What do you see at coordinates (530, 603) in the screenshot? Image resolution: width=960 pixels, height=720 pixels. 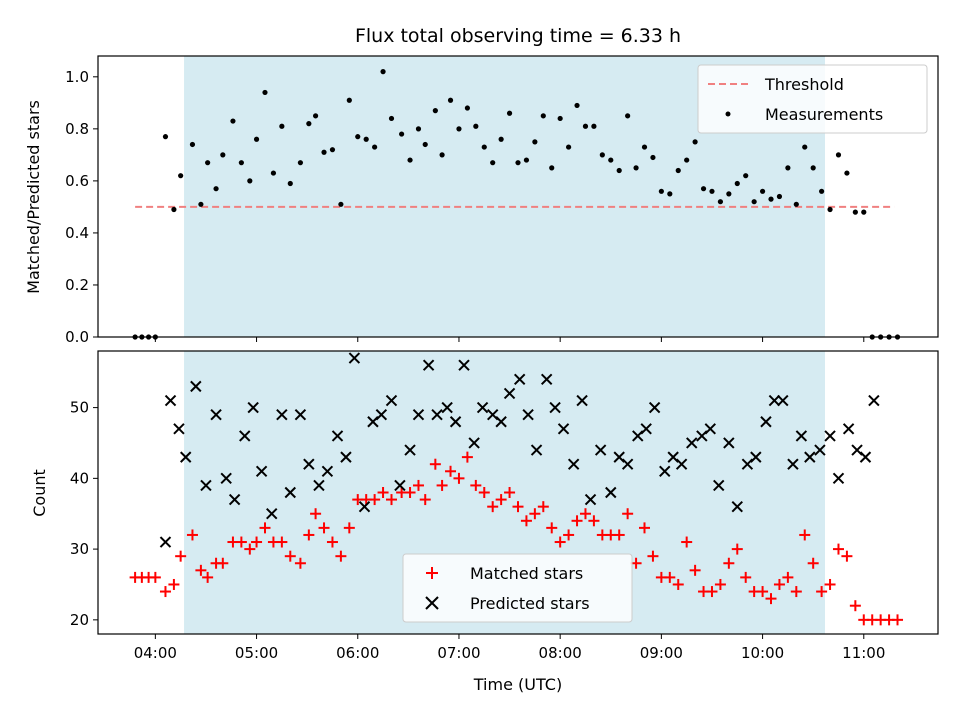 I see `legend-predicted-label: Predicted stars` at bounding box center [530, 603].